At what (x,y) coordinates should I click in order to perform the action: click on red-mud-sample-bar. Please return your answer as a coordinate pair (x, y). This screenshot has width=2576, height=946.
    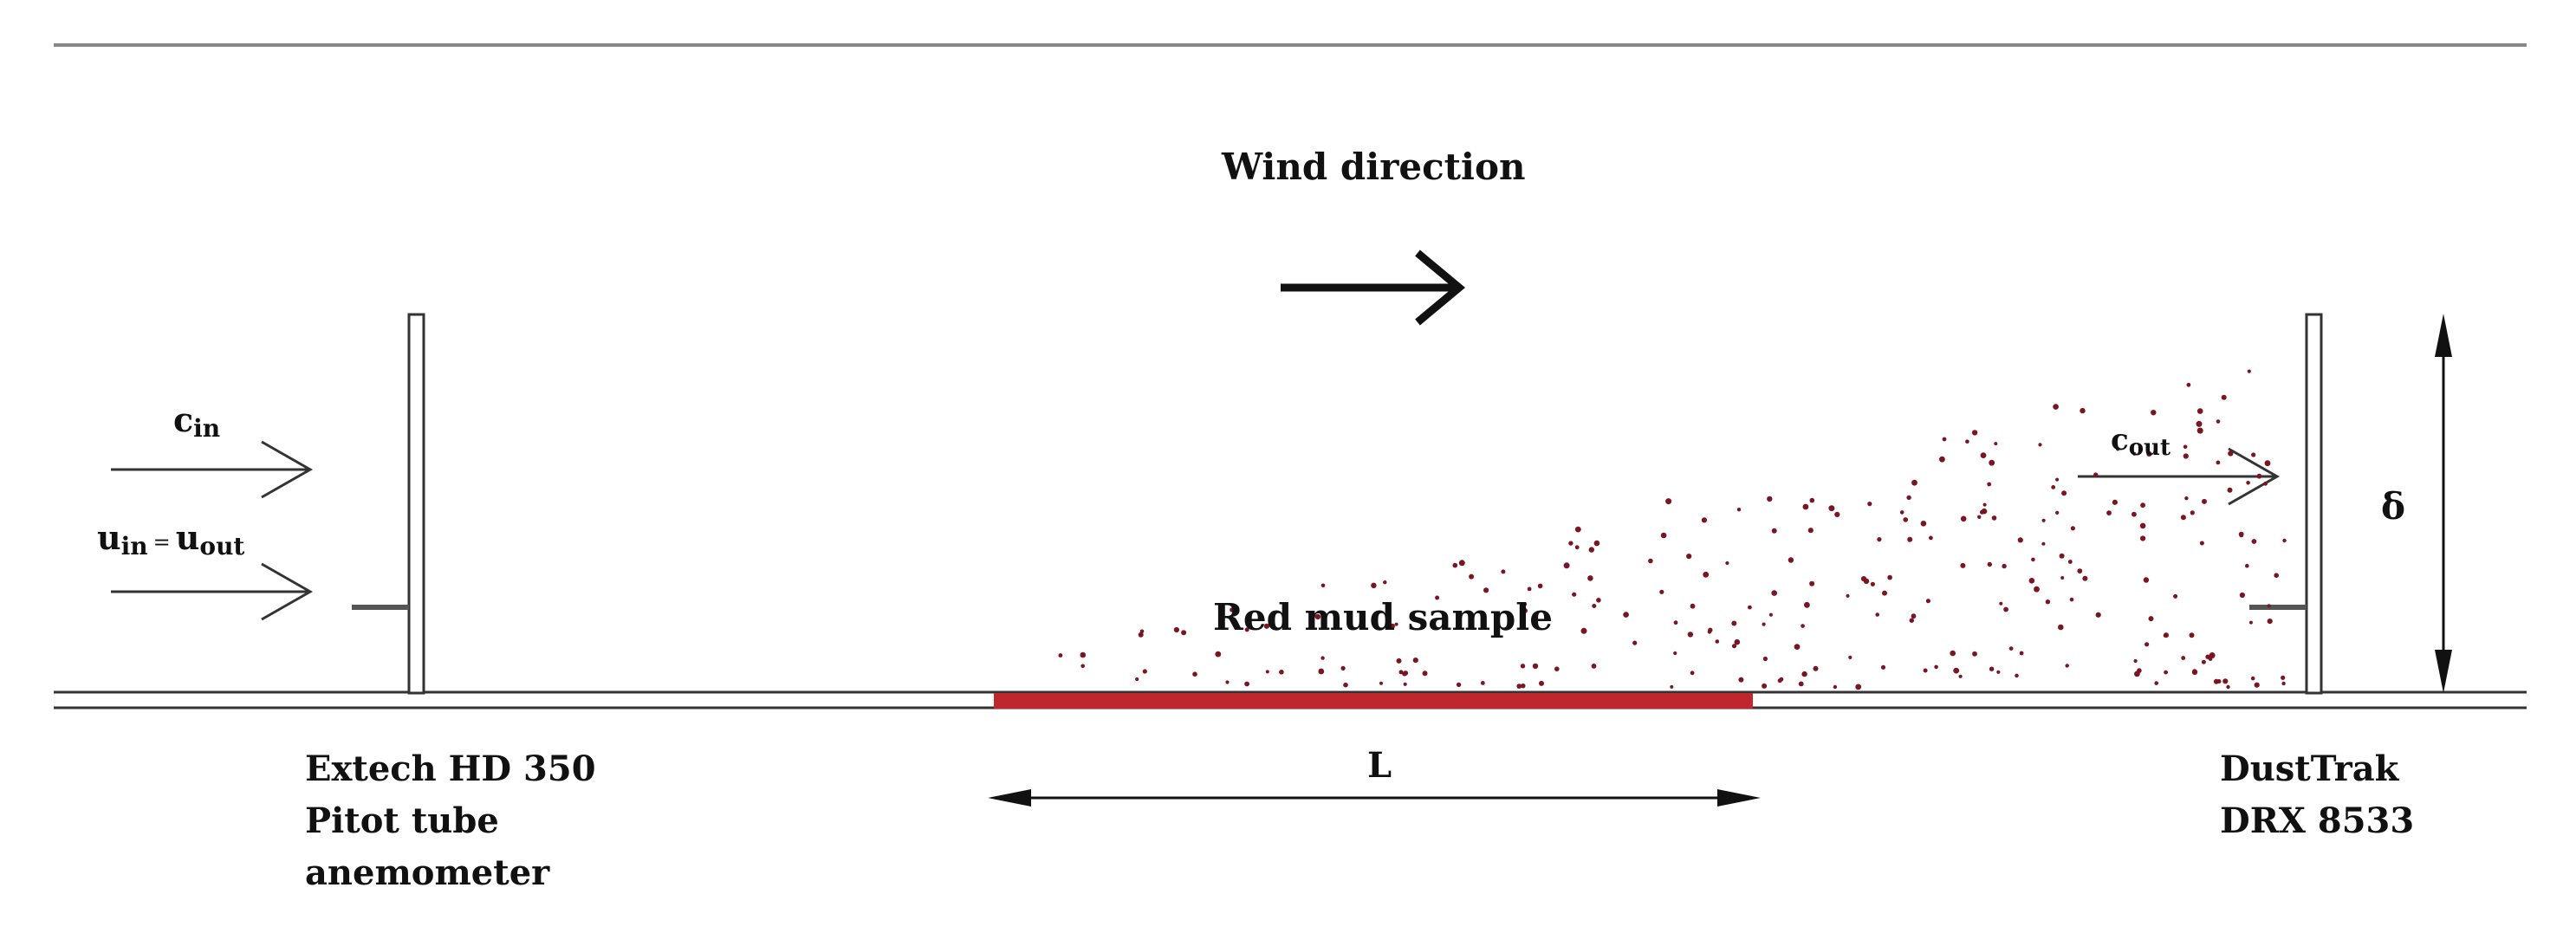
    Looking at the image, I should click on (1374, 701).